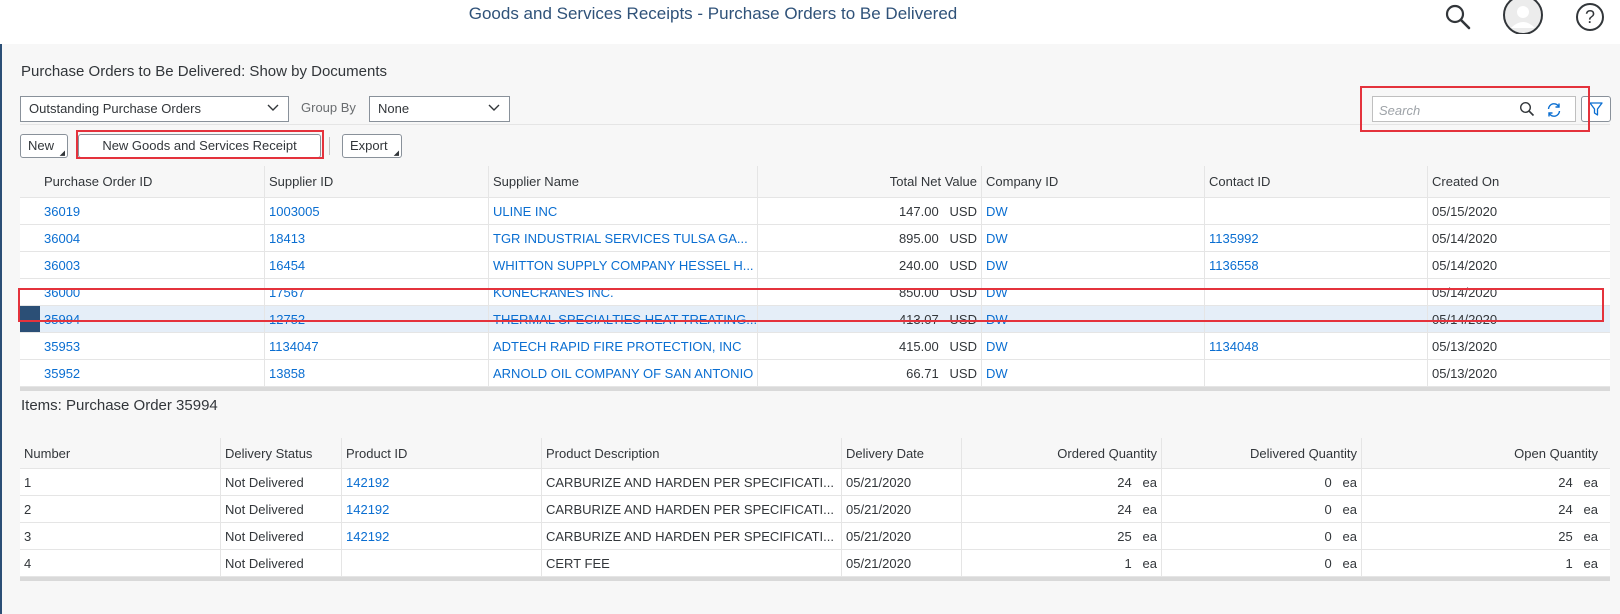 This screenshot has width=1620, height=614. Describe the element at coordinates (494, 107) in the screenshot. I see `chevron-down-icon` at that location.